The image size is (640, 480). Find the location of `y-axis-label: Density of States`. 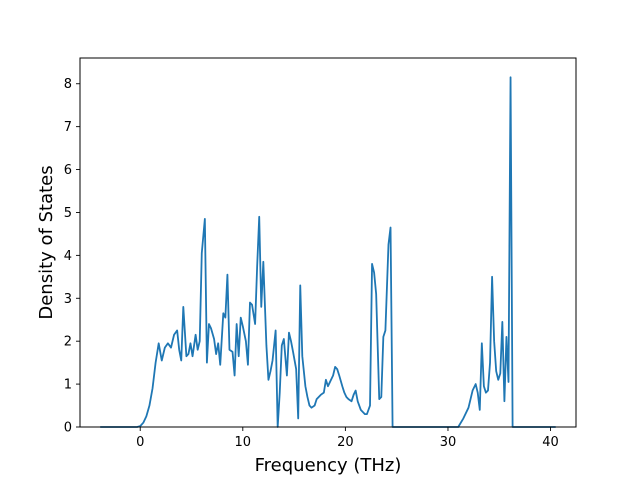

y-axis-label: Density of States is located at coordinates (46, 242).